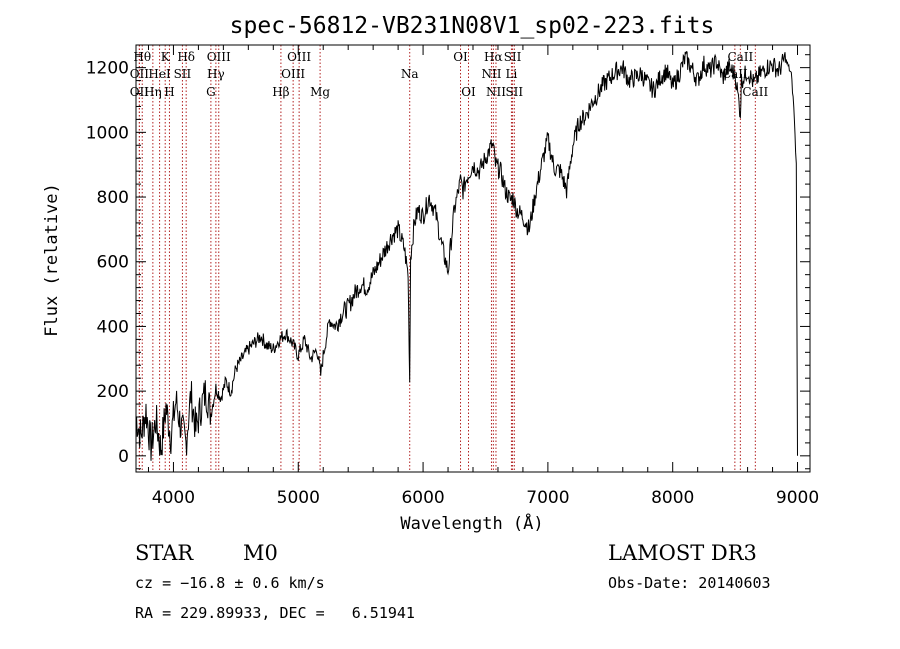 The height and width of the screenshot is (649, 900). Describe the element at coordinates (230, 583) in the screenshot. I see `redshift-value: cz = −16.8 ± 0.6 km/s` at that location.